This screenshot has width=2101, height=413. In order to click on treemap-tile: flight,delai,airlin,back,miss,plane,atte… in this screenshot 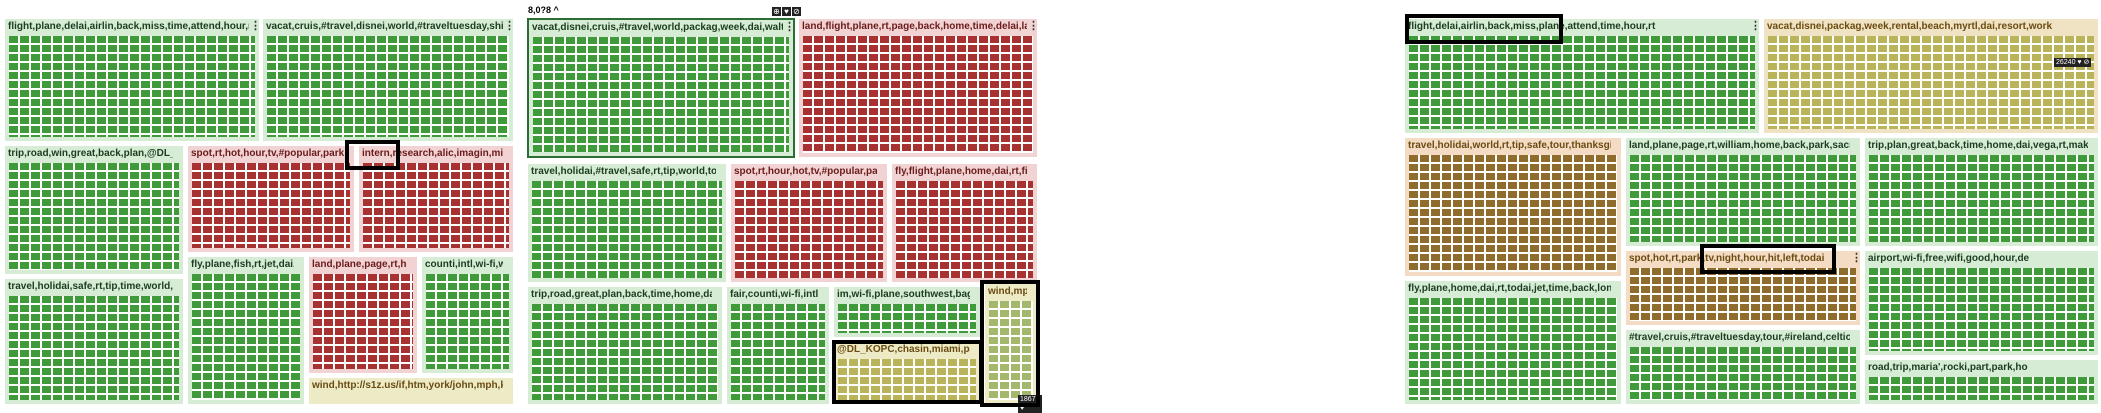, I will do `click(1582, 76)`.